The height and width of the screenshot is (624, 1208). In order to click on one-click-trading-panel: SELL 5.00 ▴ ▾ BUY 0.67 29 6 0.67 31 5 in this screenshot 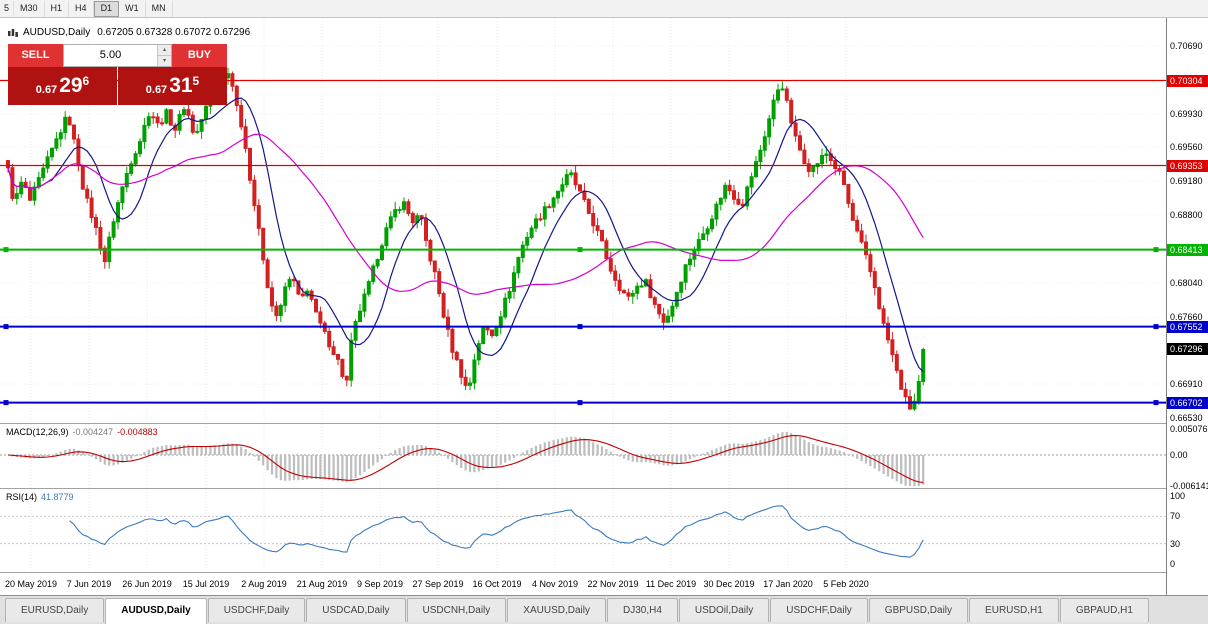, I will do `click(117, 74)`.